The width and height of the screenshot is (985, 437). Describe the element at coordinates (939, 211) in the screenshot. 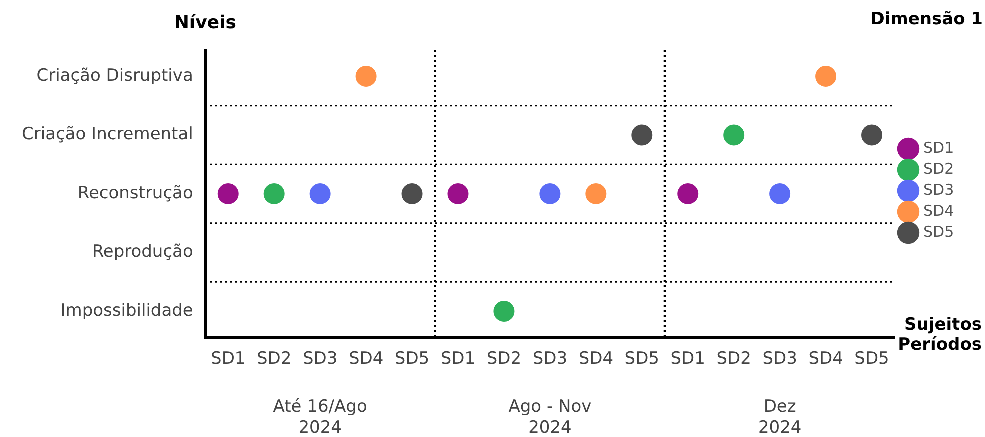

I see `legend-label: SD4` at that location.